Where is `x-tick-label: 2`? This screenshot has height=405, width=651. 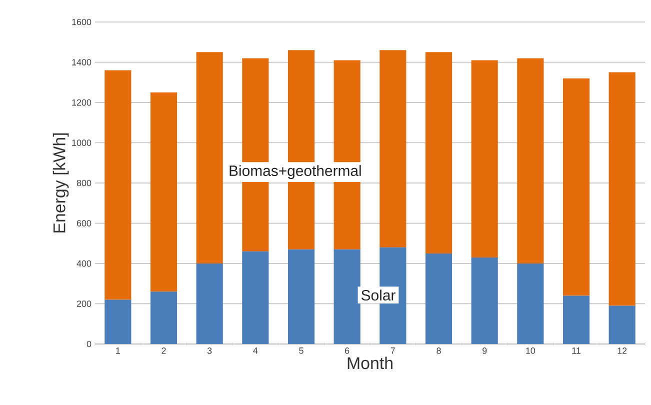
x-tick-label: 2 is located at coordinates (164, 351).